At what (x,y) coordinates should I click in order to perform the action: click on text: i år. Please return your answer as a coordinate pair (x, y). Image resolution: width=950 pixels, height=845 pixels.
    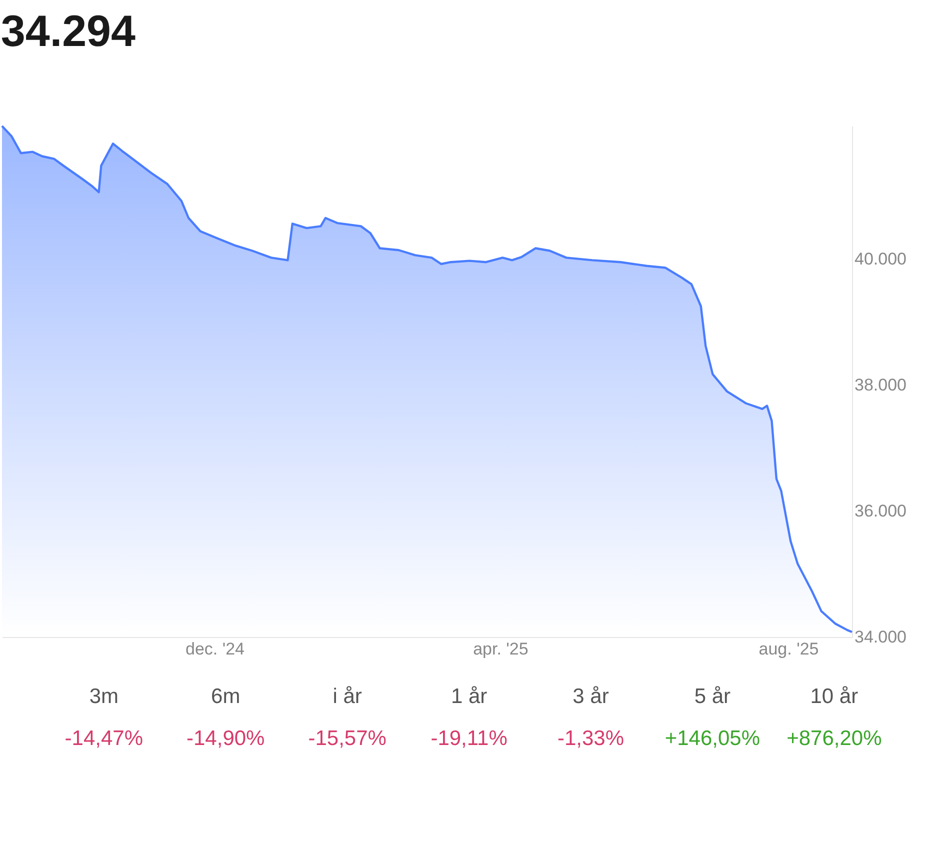
    Looking at the image, I should click on (347, 696).